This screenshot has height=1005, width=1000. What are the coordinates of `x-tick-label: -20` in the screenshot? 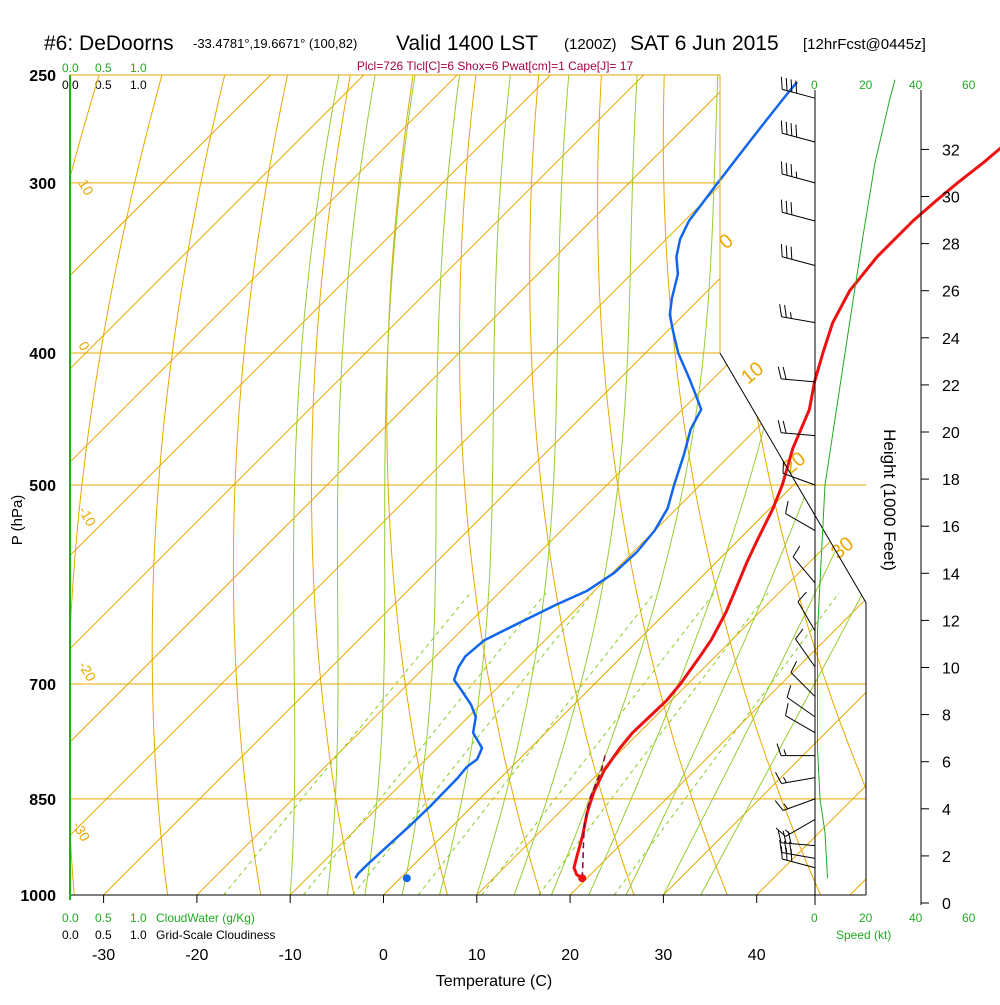 It's located at (196, 955).